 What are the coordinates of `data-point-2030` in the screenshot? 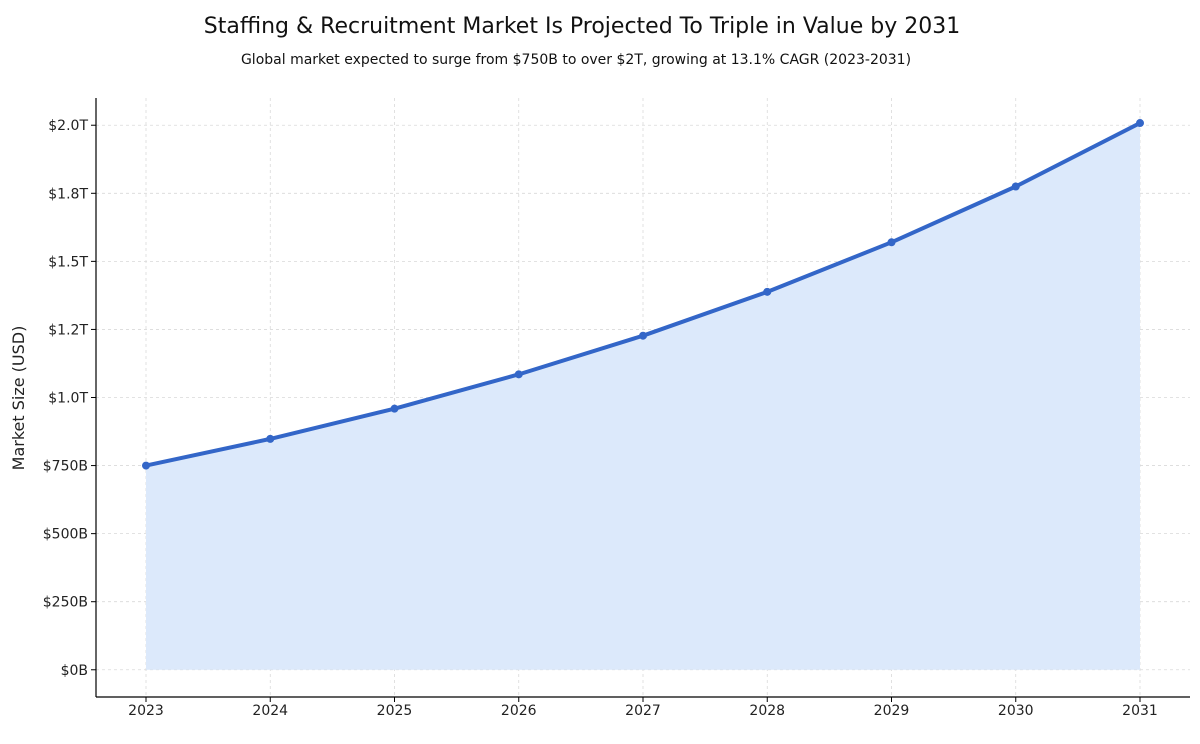 It's located at (1015, 186).